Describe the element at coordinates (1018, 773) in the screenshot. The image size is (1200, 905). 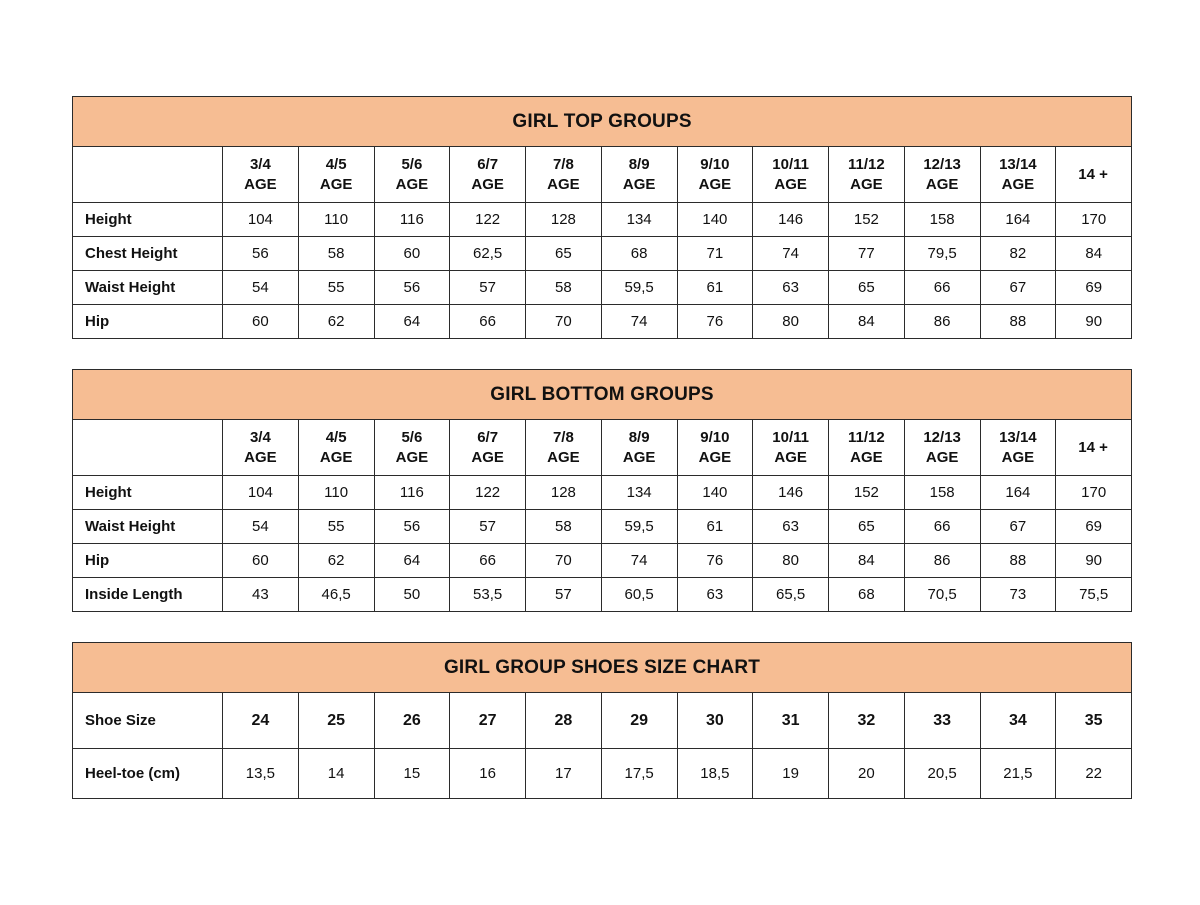
I see `data-cell: 21,5` at that location.